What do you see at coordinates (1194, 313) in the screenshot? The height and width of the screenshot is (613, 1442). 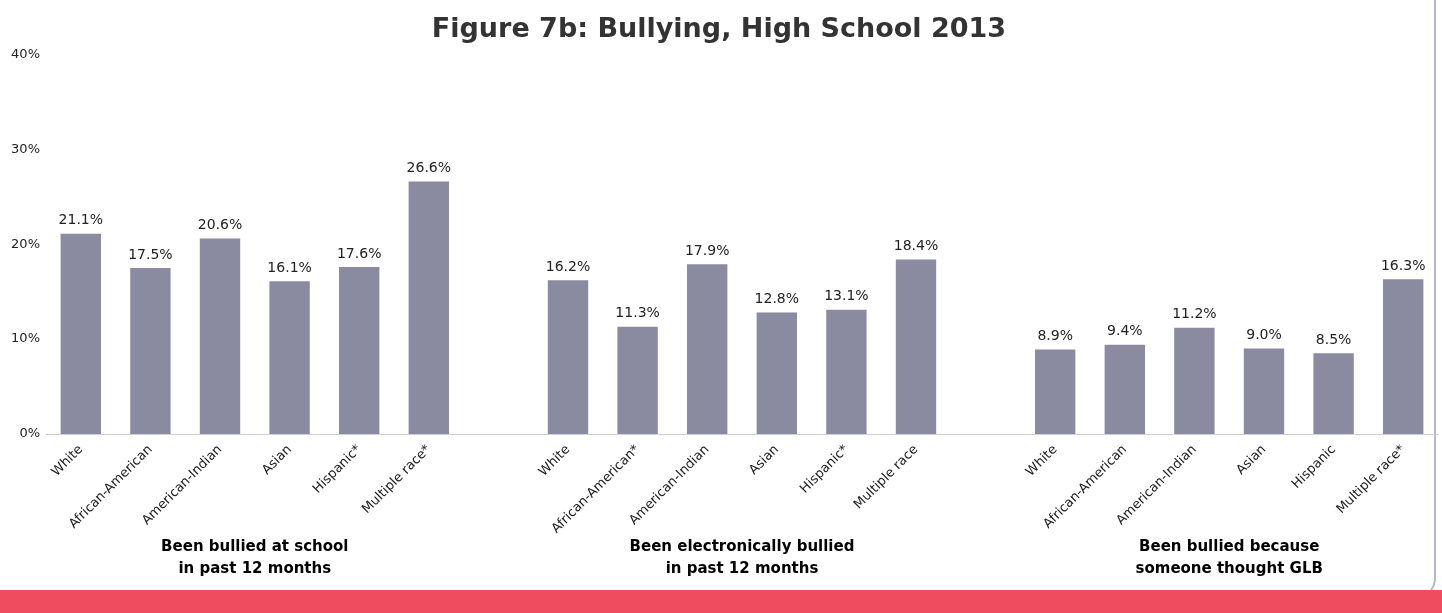 I see `data-label: 11.2%` at bounding box center [1194, 313].